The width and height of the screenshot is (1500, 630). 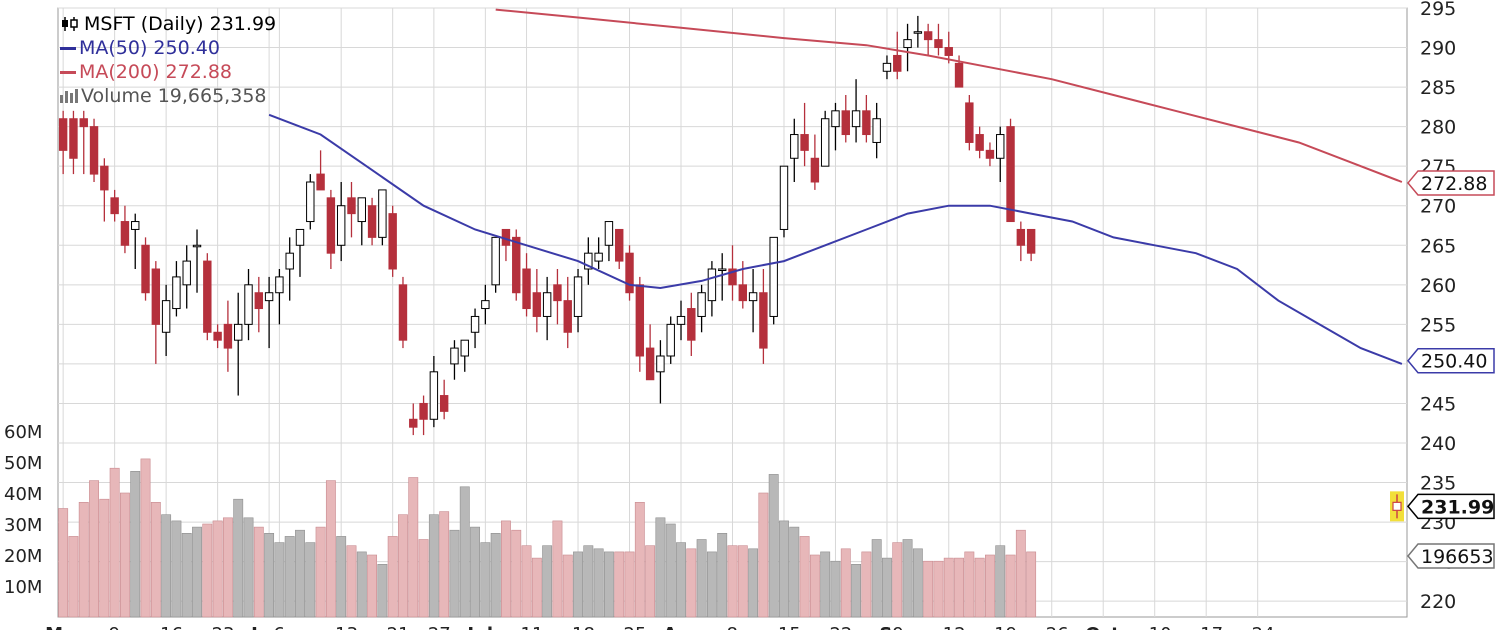 What do you see at coordinates (1438, 444) in the screenshot?
I see `price-tick-label: 240` at bounding box center [1438, 444].